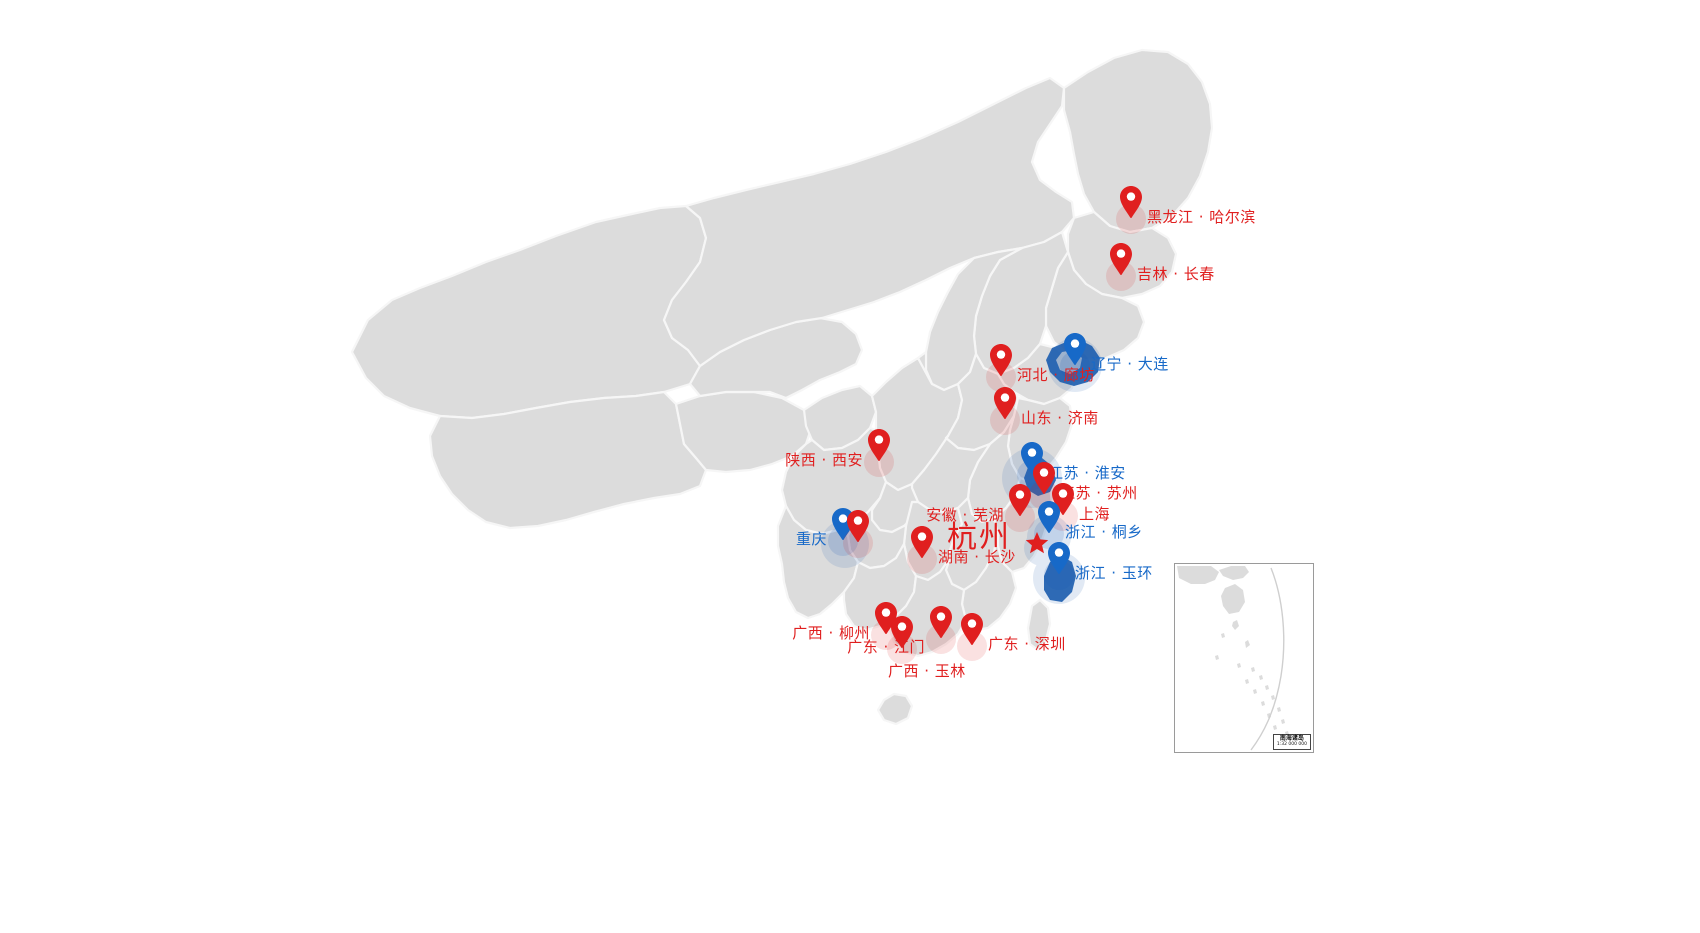 The height and width of the screenshot is (933, 1700). What do you see at coordinates (886, 647) in the screenshot?
I see `marker-label-jiangmen: 广东 · 江门` at bounding box center [886, 647].